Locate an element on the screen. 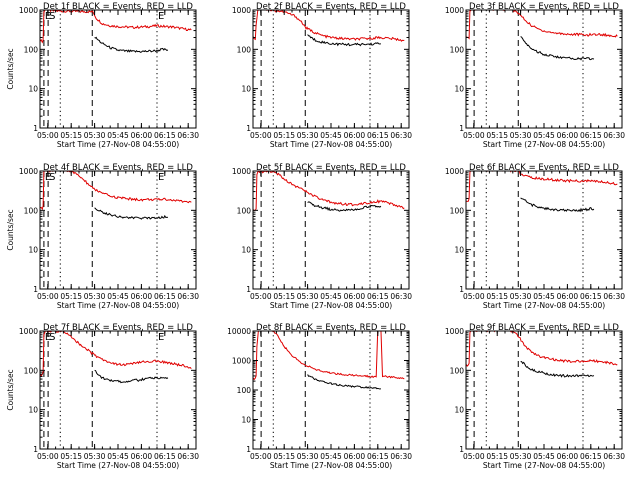  chart-title: Det 5f BLACK = Events, RED = LLD is located at coordinates (331, 168).